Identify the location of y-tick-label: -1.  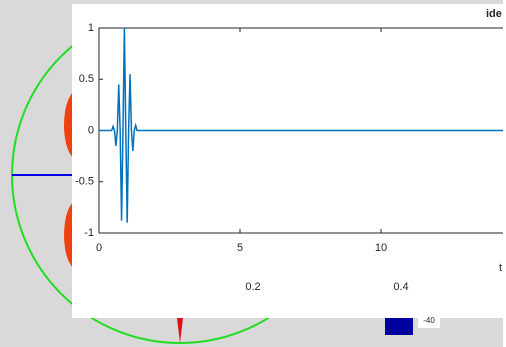
(89, 233).